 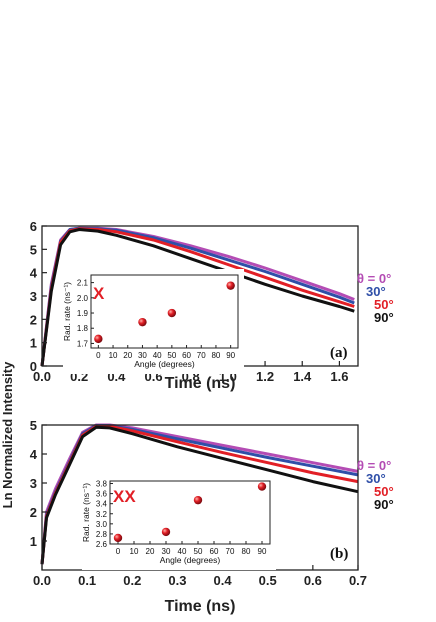 I want to click on inset-x-axis-title-a: Angle (degrees), so click(x=164, y=364).